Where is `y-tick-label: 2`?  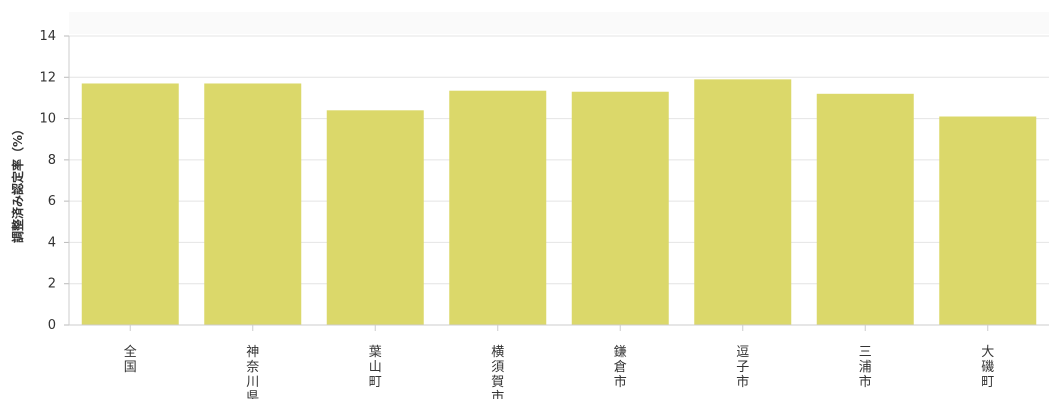 y-tick-label: 2 is located at coordinates (52, 284).